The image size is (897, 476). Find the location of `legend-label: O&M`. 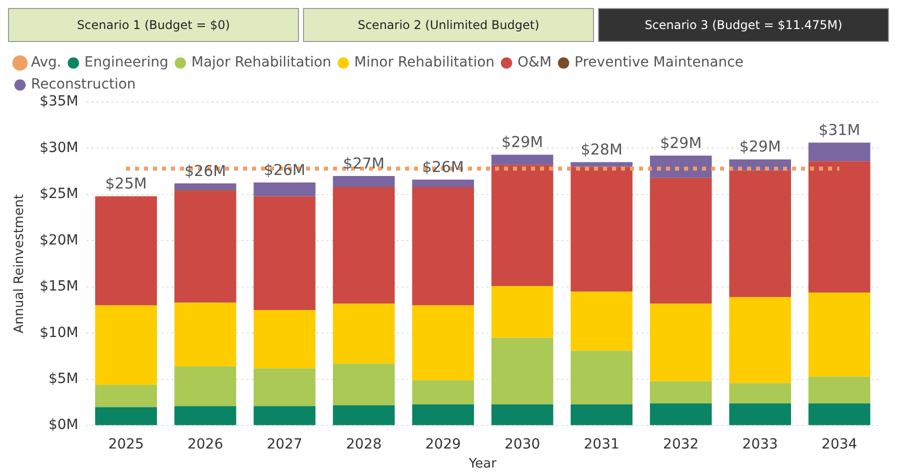

legend-label: O&M is located at coordinates (535, 62).